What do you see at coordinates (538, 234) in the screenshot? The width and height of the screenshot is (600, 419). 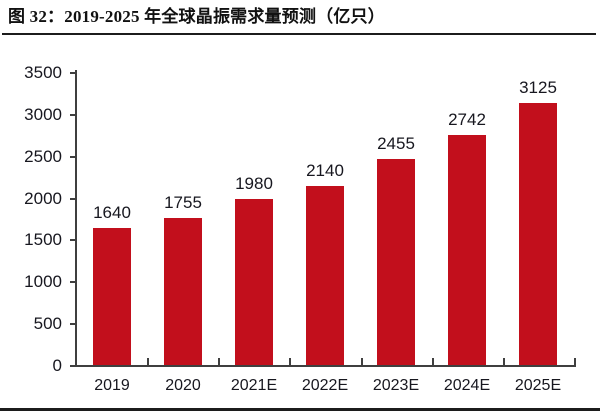 I see `bar-2025E` at bounding box center [538, 234].